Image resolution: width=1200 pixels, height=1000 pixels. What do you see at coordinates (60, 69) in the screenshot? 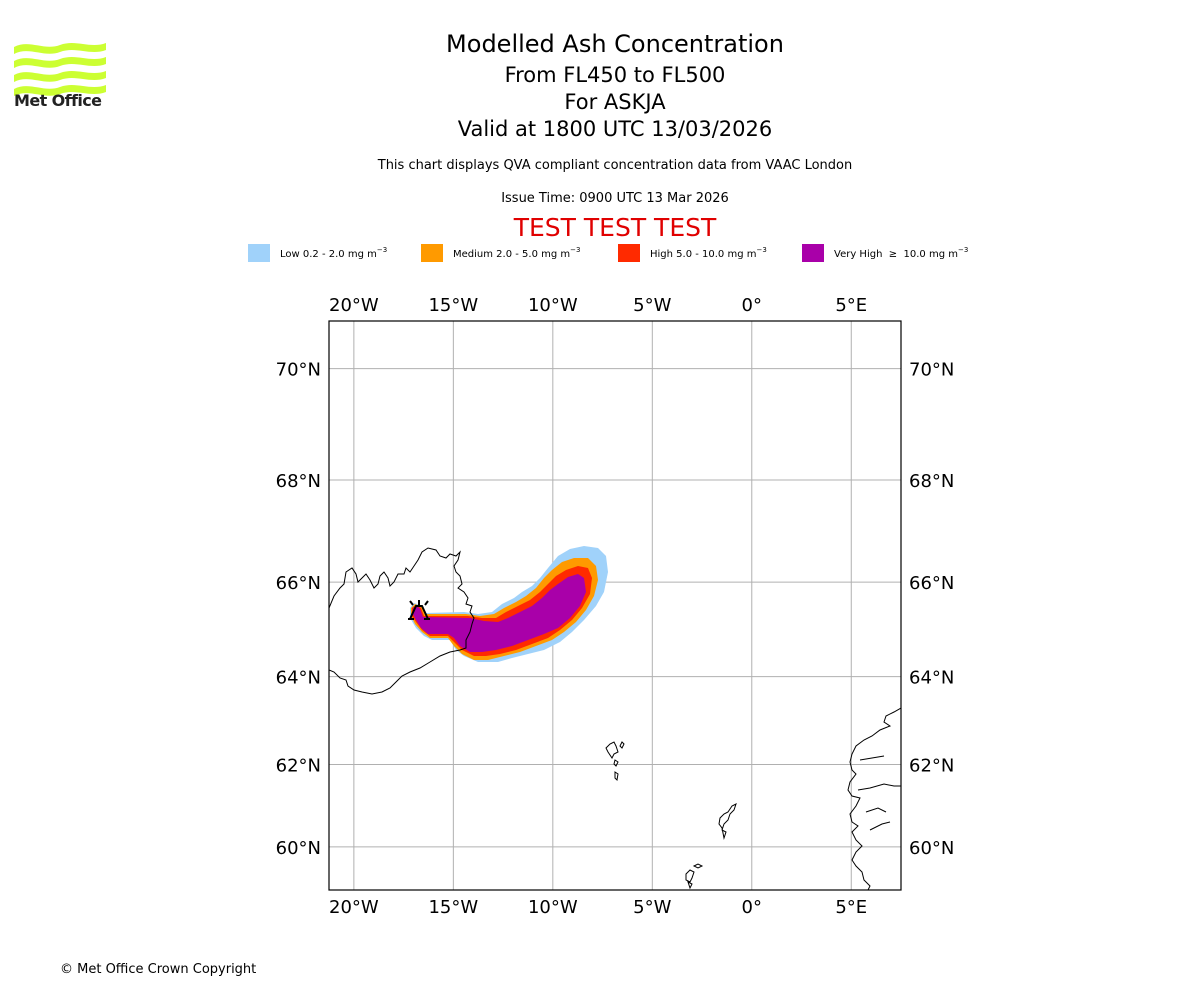
I see `met-office-logo-icon` at bounding box center [60, 69].